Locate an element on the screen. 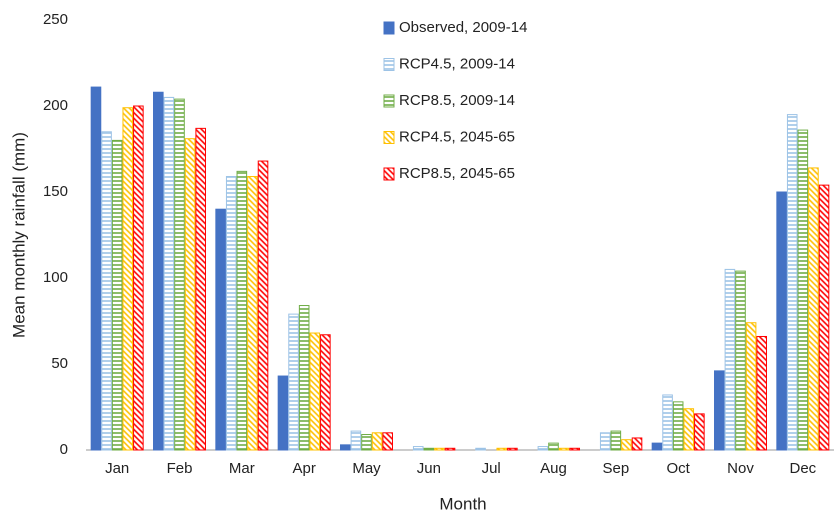 The image size is (834, 519). x-tick-label: Jun is located at coordinates (429, 468).